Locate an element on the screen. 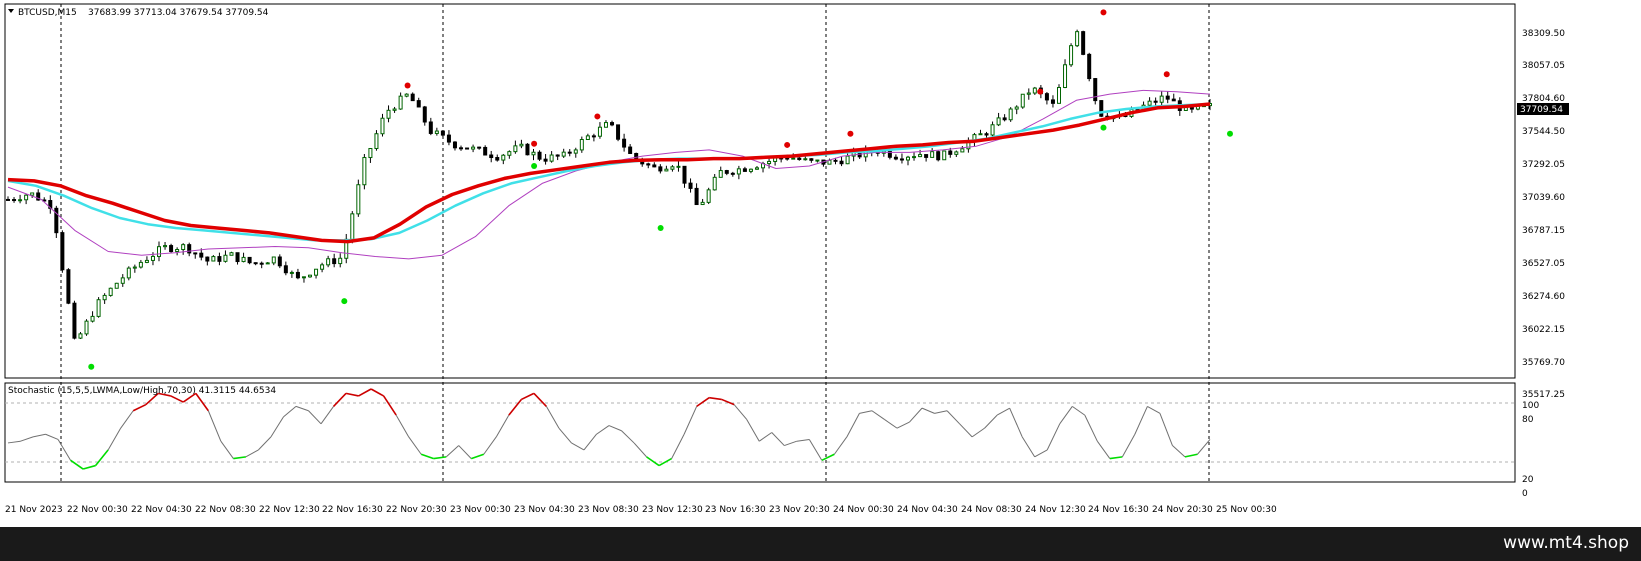 The width and height of the screenshot is (1641, 561). time-tick: 22 Nov 12:30 is located at coordinates (289, 510).